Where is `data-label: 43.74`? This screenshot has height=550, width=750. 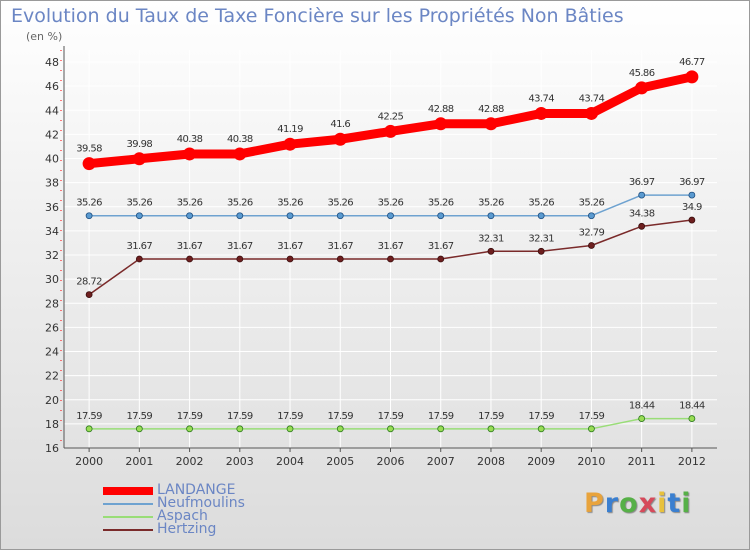 data-label: 43.74 is located at coordinates (592, 98).